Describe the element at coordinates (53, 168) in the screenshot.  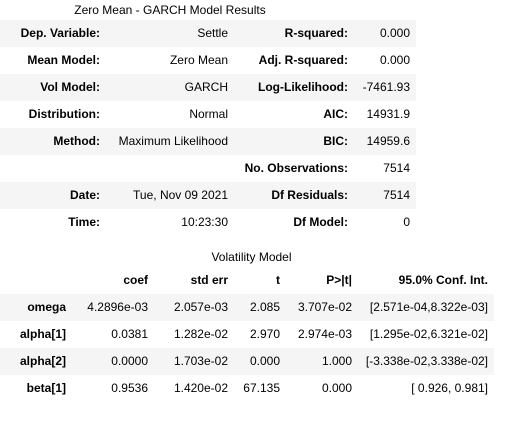
I see `summary-left-label` at that location.